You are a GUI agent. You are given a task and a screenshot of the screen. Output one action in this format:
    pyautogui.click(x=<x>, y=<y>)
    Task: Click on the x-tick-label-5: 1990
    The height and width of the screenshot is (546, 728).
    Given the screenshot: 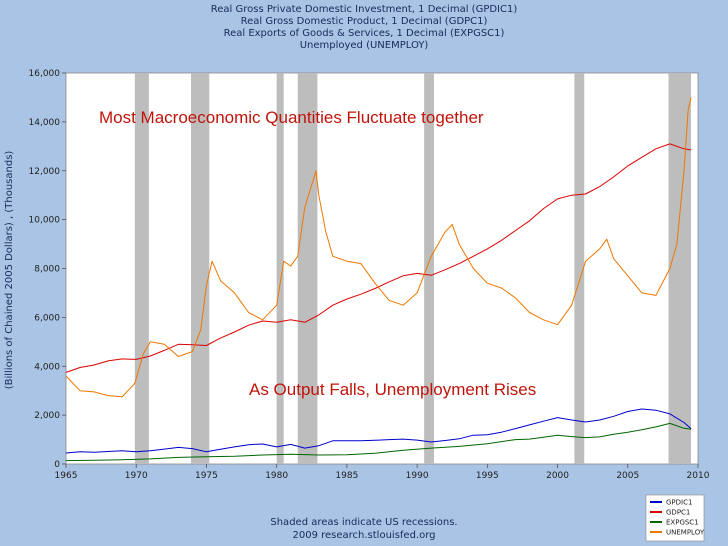 What is the action you would take?
    pyautogui.click(x=417, y=476)
    